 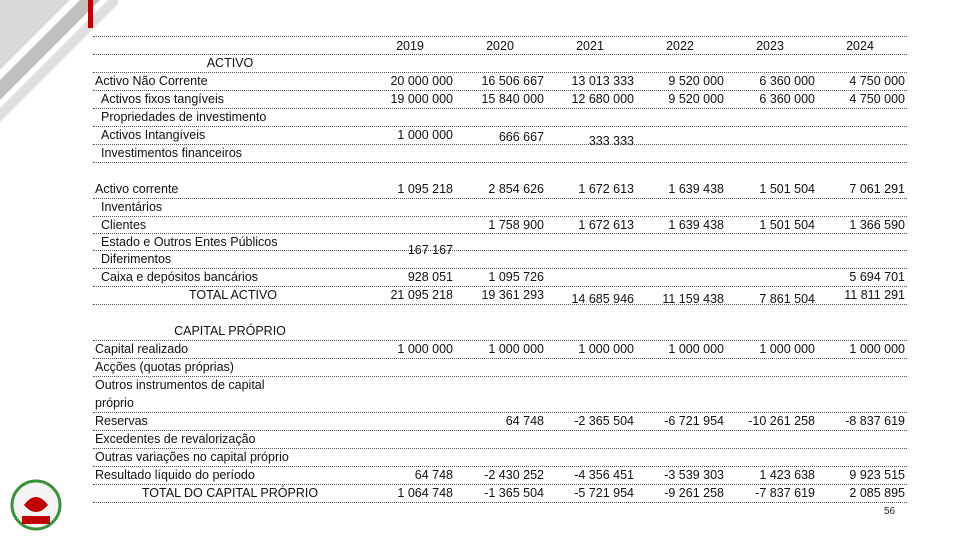 What do you see at coordinates (590, 46) in the screenshot?
I see `year-header: 2021` at bounding box center [590, 46].